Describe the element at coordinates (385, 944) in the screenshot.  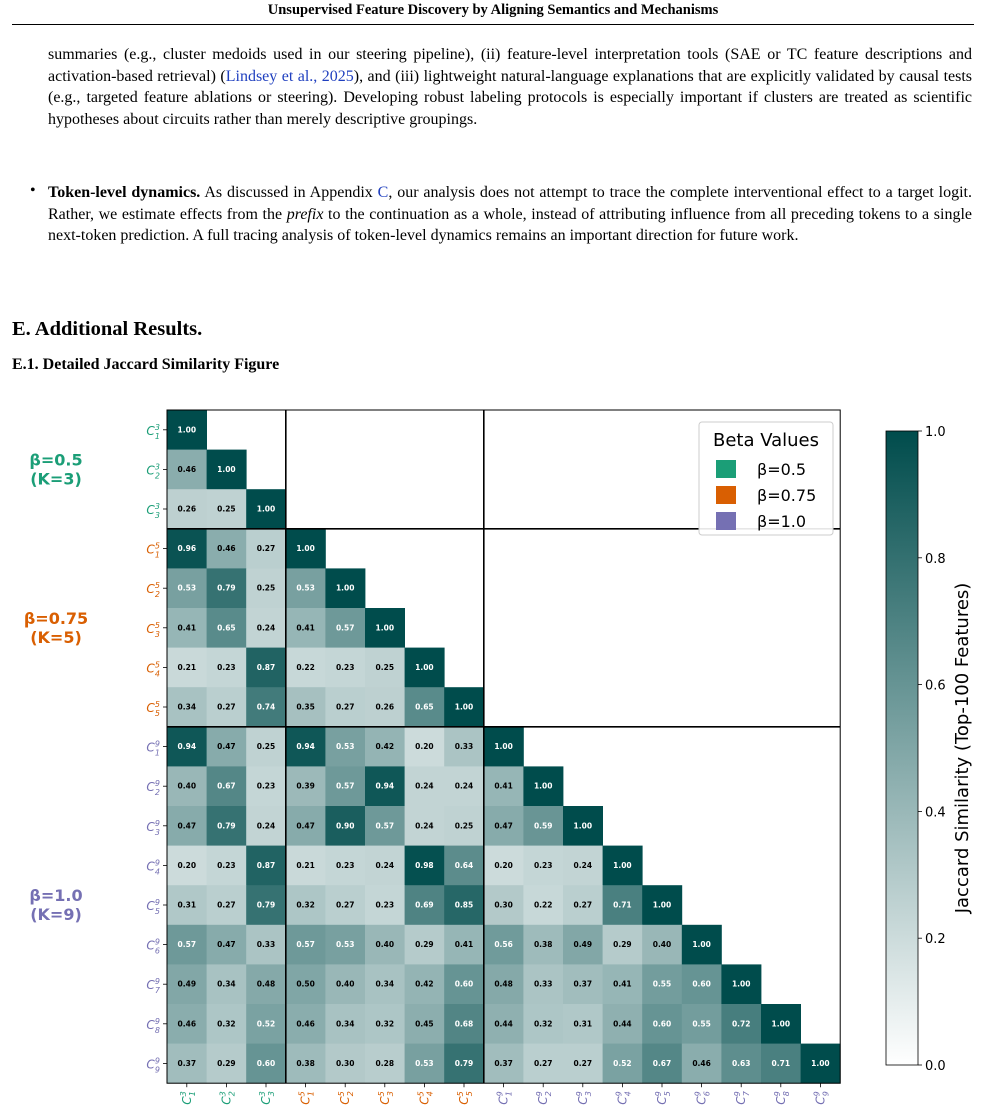
I see `cell-value-label: 0.40` at that location.